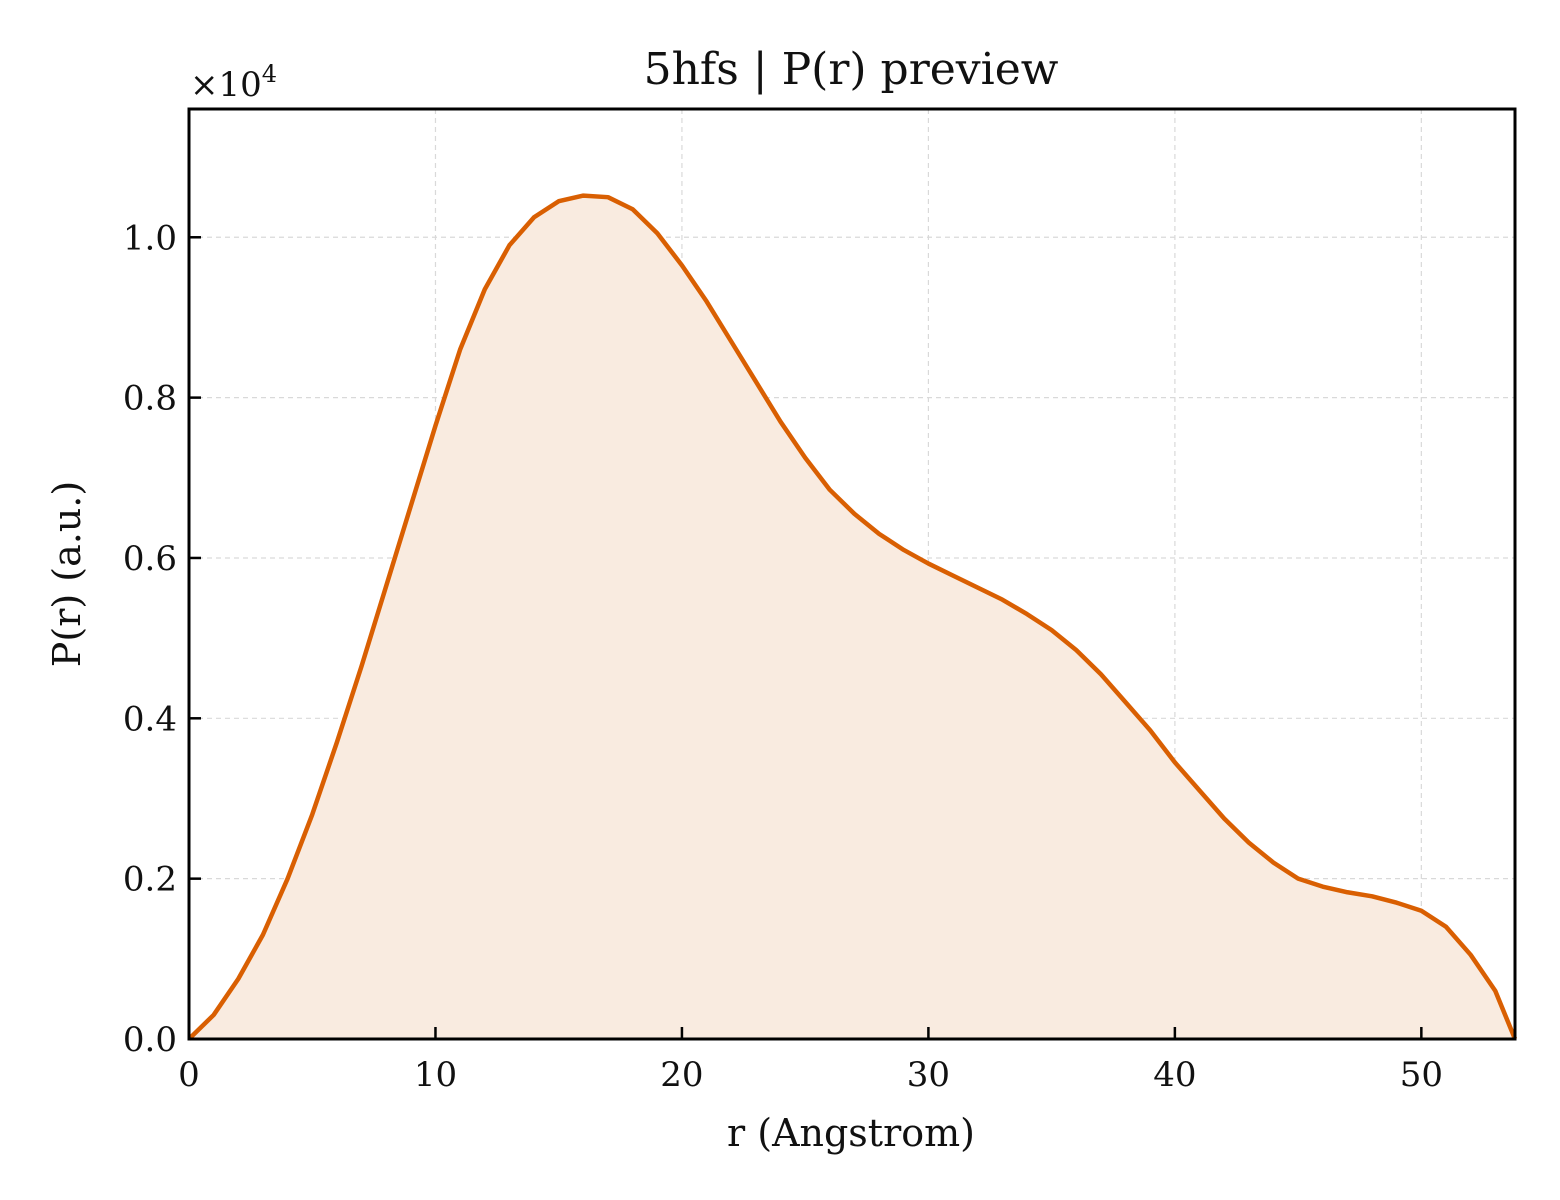 The height and width of the screenshot is (1200, 1560). Describe the element at coordinates (851, 1133) in the screenshot. I see `x-axis-label: r (Angstrom)` at that location.